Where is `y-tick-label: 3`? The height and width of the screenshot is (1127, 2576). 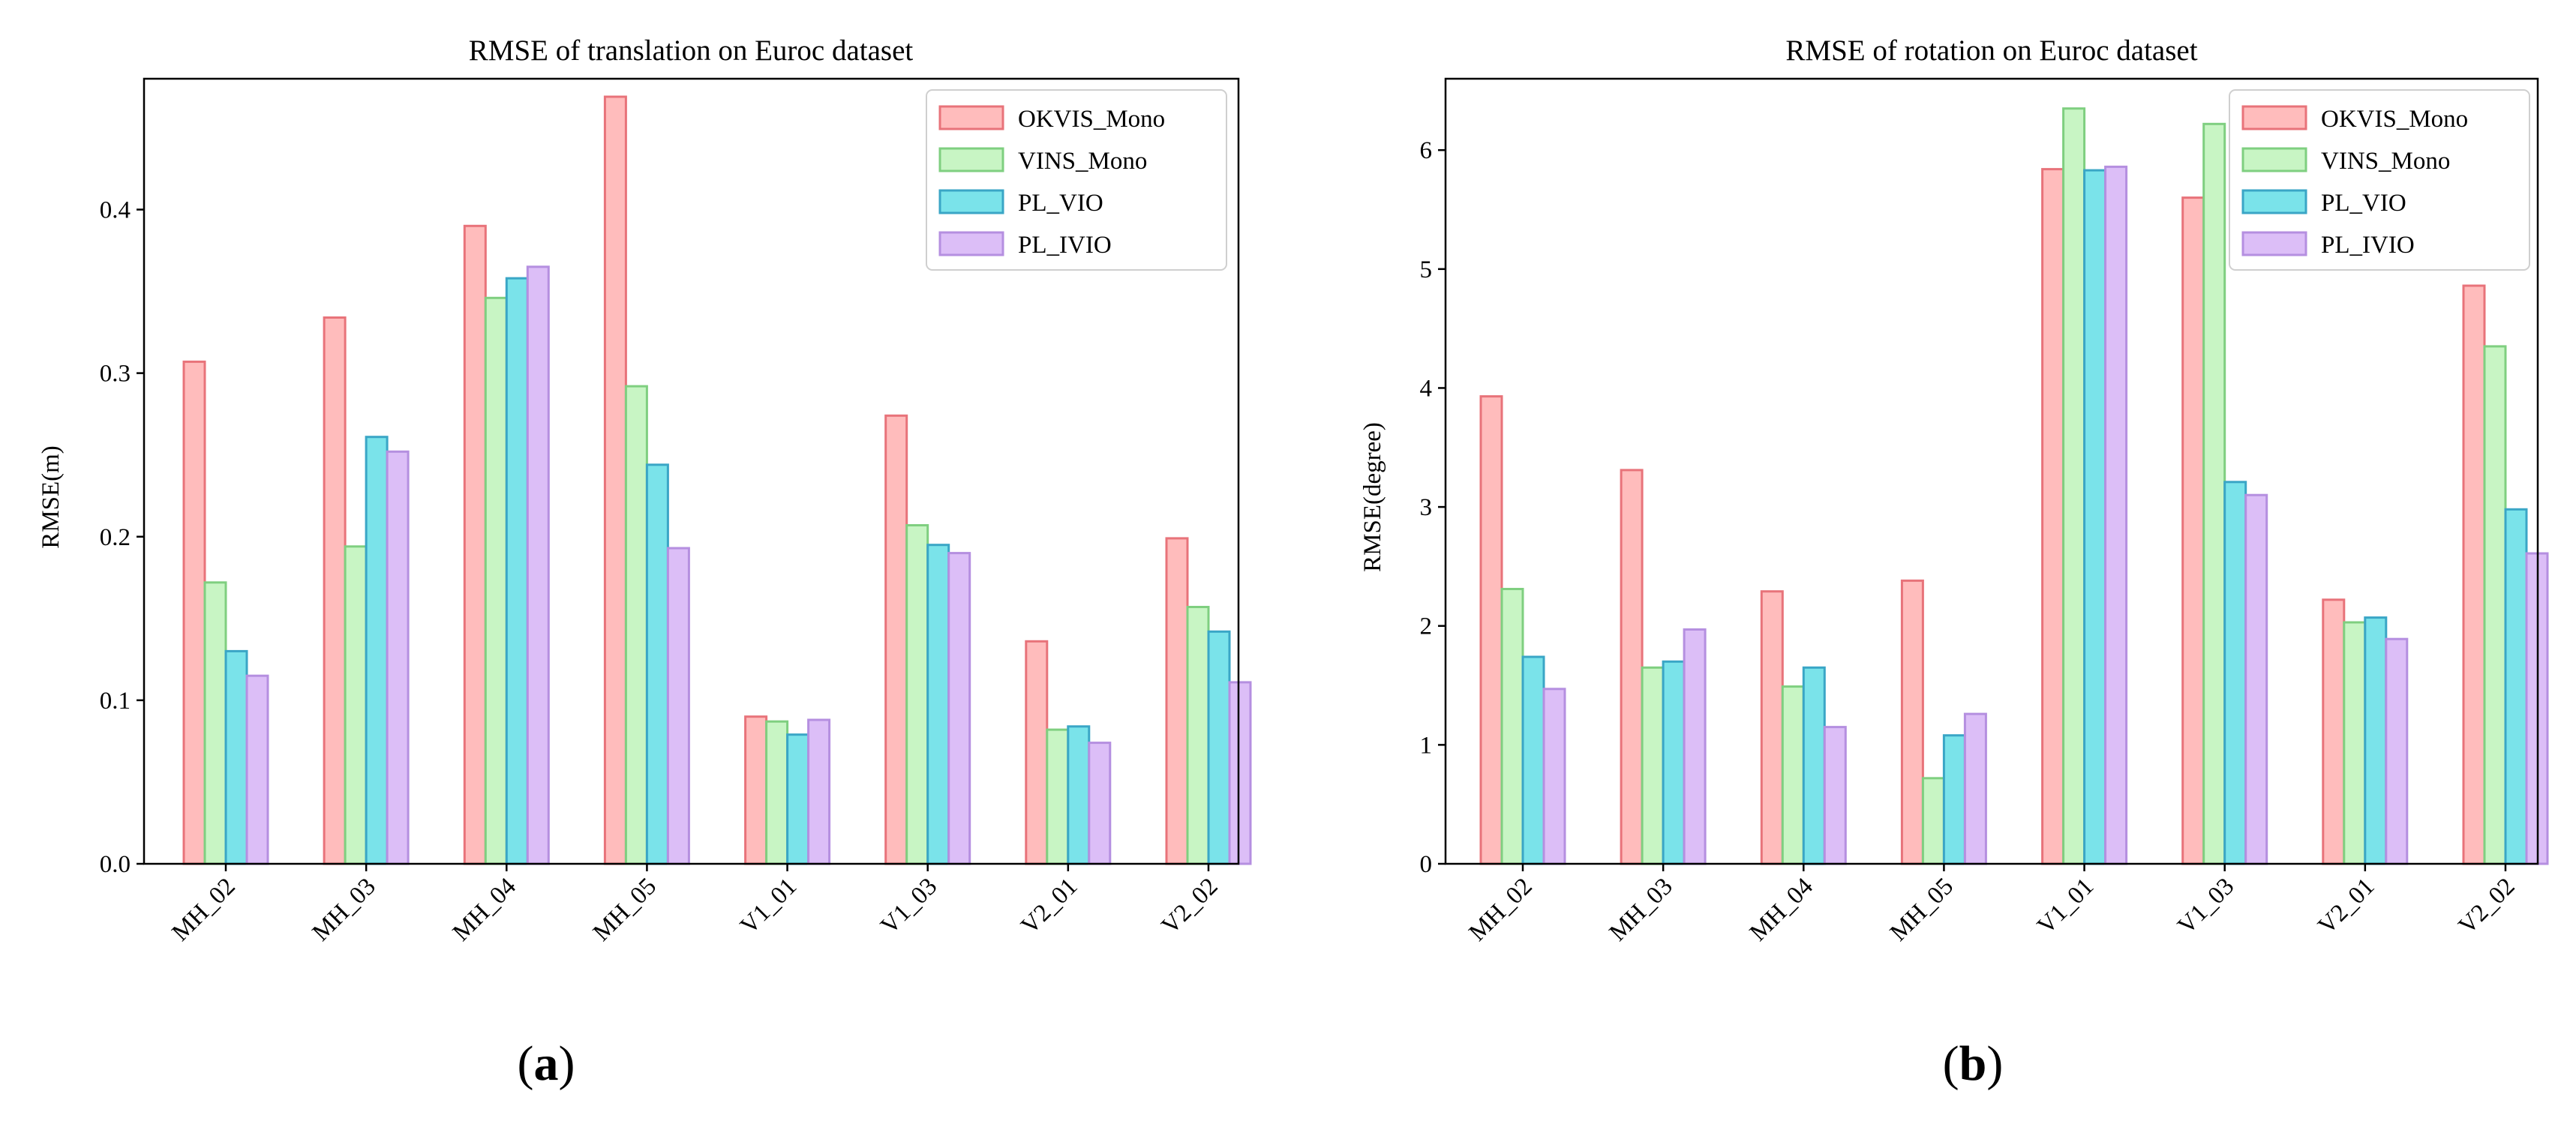
y-tick-label: 3 is located at coordinates (1426, 508).